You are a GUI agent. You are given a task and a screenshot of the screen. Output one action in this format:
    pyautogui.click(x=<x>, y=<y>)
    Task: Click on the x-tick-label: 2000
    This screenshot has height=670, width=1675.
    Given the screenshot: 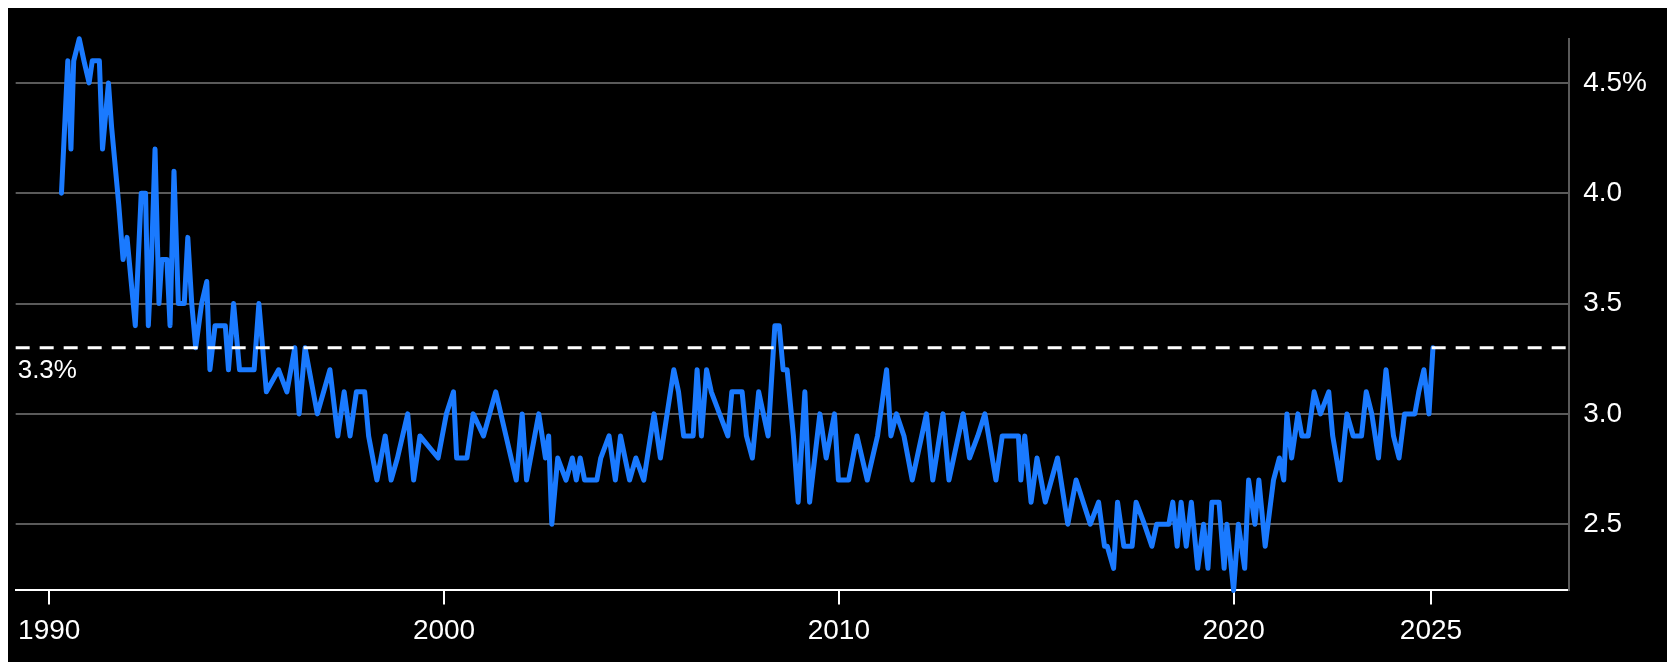 What is the action you would take?
    pyautogui.click(x=444, y=629)
    